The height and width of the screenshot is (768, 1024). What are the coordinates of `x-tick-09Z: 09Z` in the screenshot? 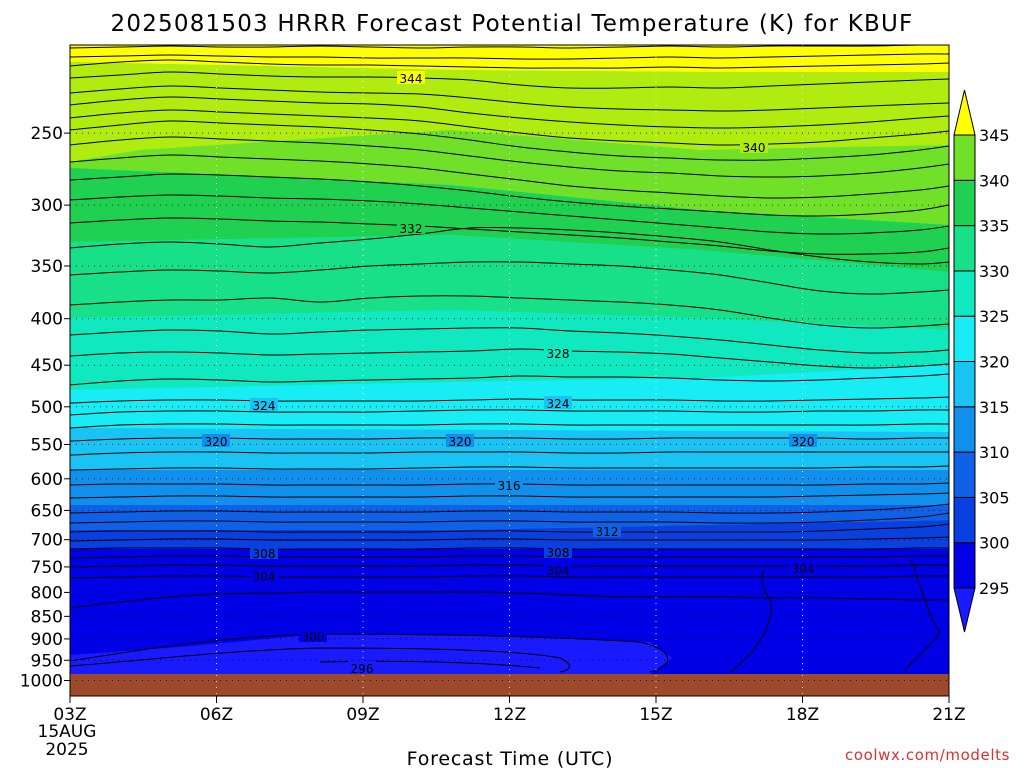 It's located at (363, 710).